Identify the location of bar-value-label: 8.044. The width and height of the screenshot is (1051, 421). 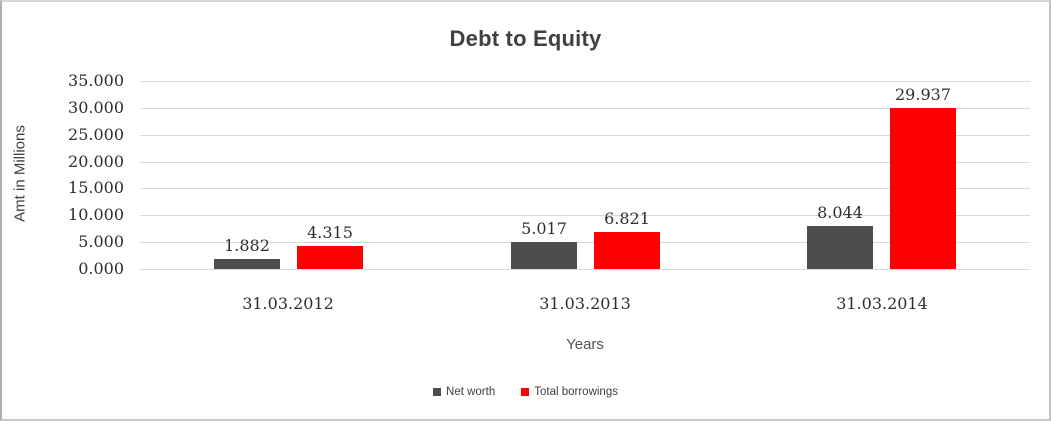
(840, 212).